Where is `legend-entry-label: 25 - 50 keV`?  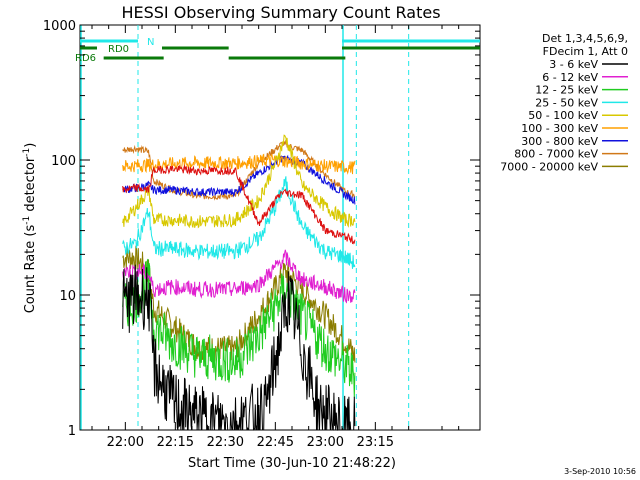 legend-entry-label: 25 - 50 keV is located at coordinates (566, 102).